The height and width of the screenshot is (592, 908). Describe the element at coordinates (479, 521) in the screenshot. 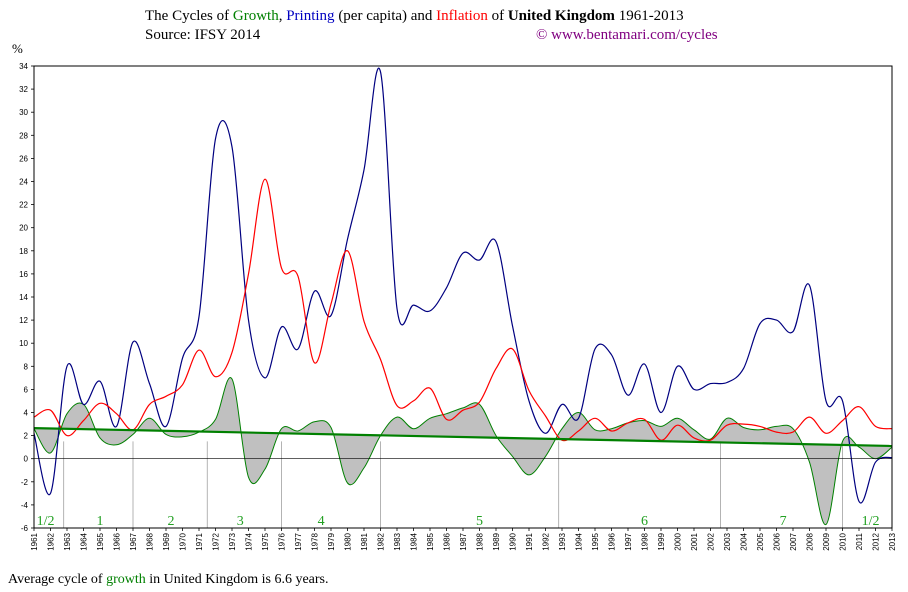

I see `cycle-label: 5` at that location.